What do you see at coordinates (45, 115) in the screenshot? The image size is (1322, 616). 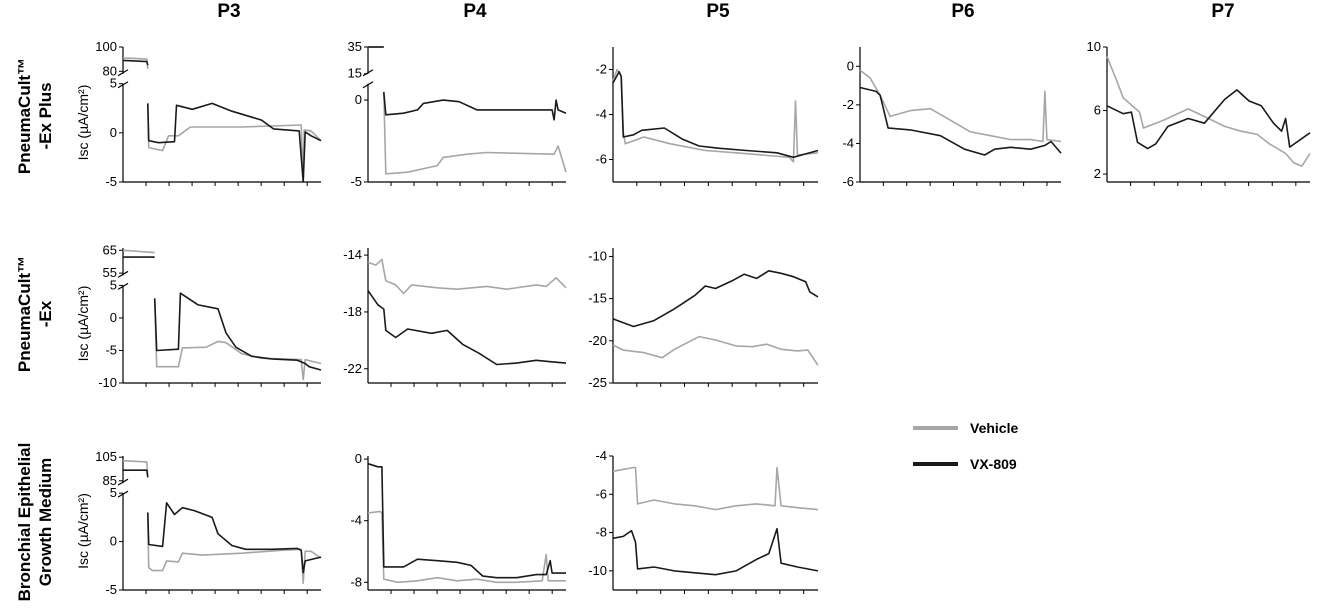 I see `row-title-line-2: -Ex Plus` at bounding box center [45, 115].